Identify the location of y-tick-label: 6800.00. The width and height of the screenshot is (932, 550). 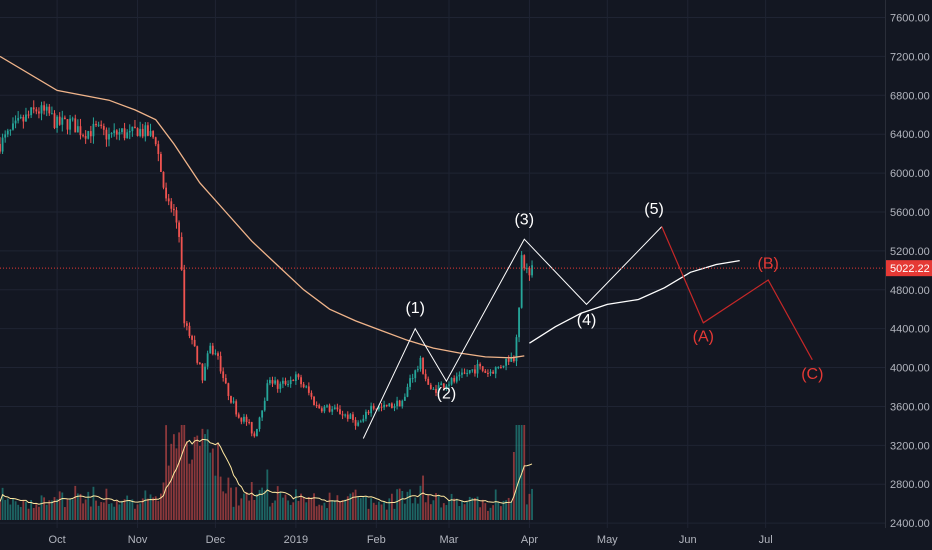
(910, 96).